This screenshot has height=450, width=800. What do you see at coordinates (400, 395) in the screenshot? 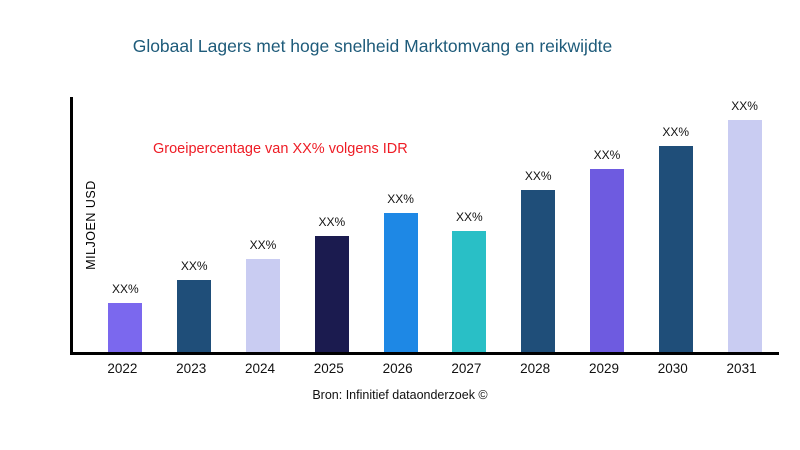
I see `source-caption: Bron: Infinitief dataonderzoek ©` at bounding box center [400, 395].